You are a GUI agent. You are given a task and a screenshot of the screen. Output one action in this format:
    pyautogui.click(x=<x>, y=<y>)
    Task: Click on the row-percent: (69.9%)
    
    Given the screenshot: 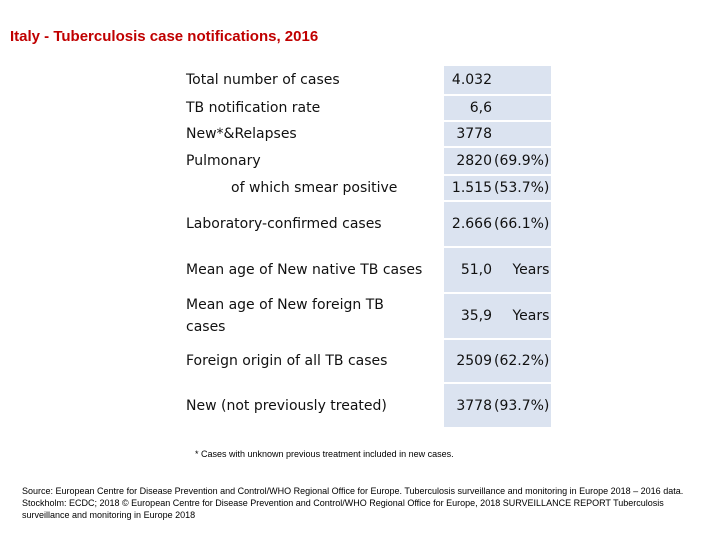 What is the action you would take?
    pyautogui.click(x=523, y=160)
    